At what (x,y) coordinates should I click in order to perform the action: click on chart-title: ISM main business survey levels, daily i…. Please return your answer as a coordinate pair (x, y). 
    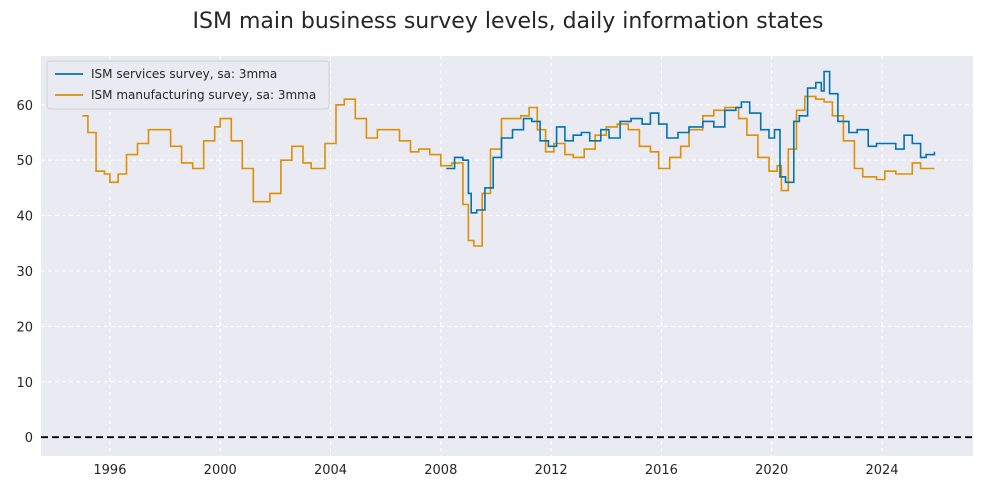
    Looking at the image, I should click on (508, 21).